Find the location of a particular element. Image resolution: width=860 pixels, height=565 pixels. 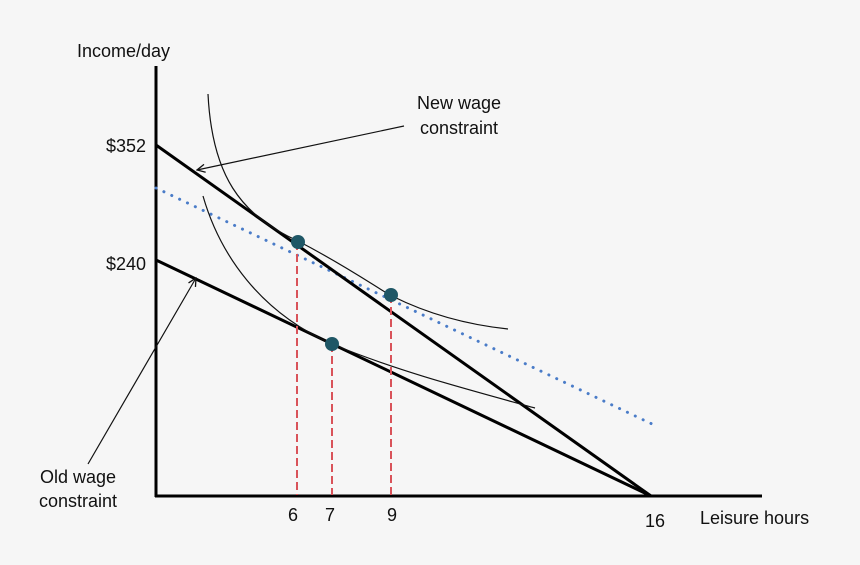

low-indifference-curve is located at coordinates (369, 302).